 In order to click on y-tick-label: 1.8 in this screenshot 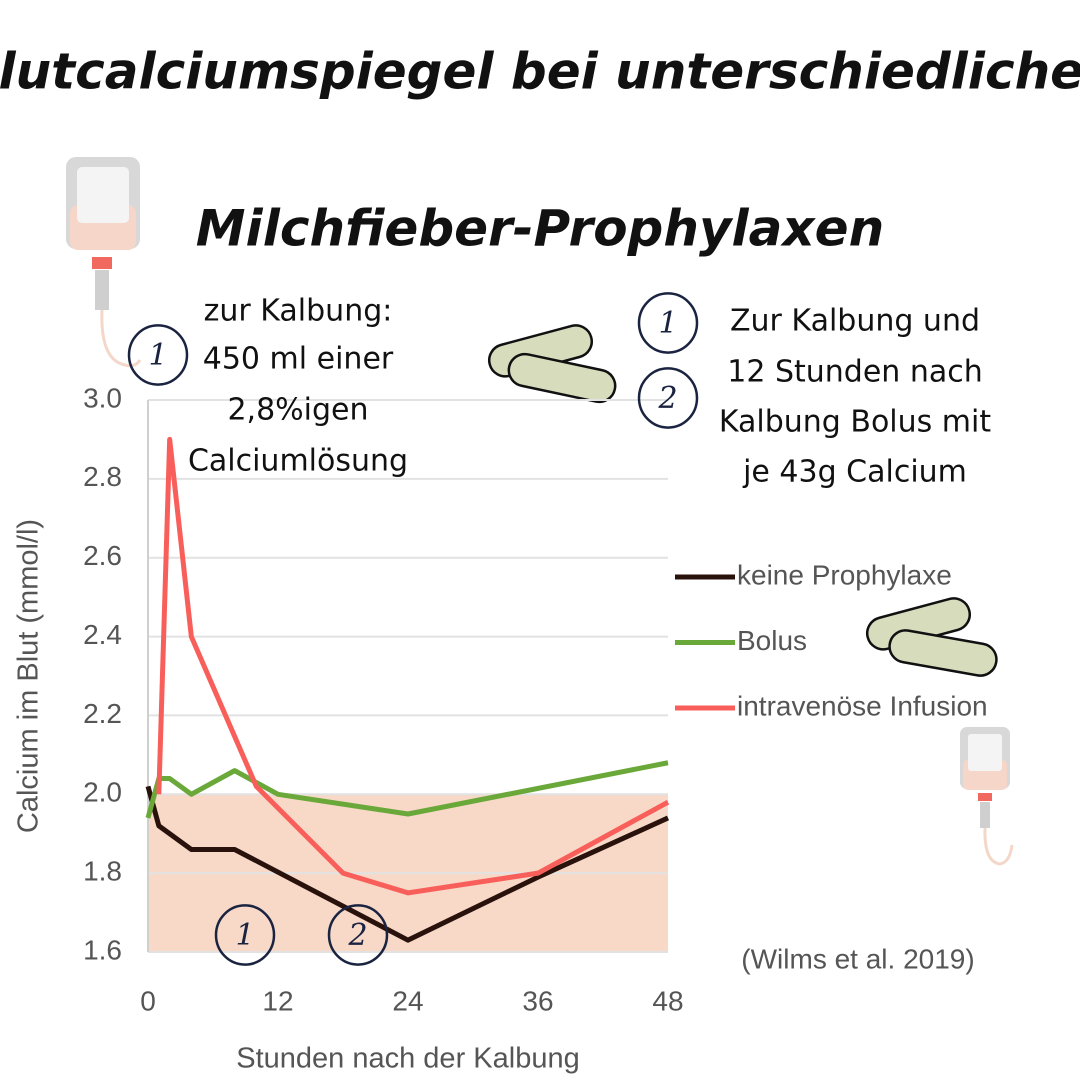, I will do `click(102, 871)`.